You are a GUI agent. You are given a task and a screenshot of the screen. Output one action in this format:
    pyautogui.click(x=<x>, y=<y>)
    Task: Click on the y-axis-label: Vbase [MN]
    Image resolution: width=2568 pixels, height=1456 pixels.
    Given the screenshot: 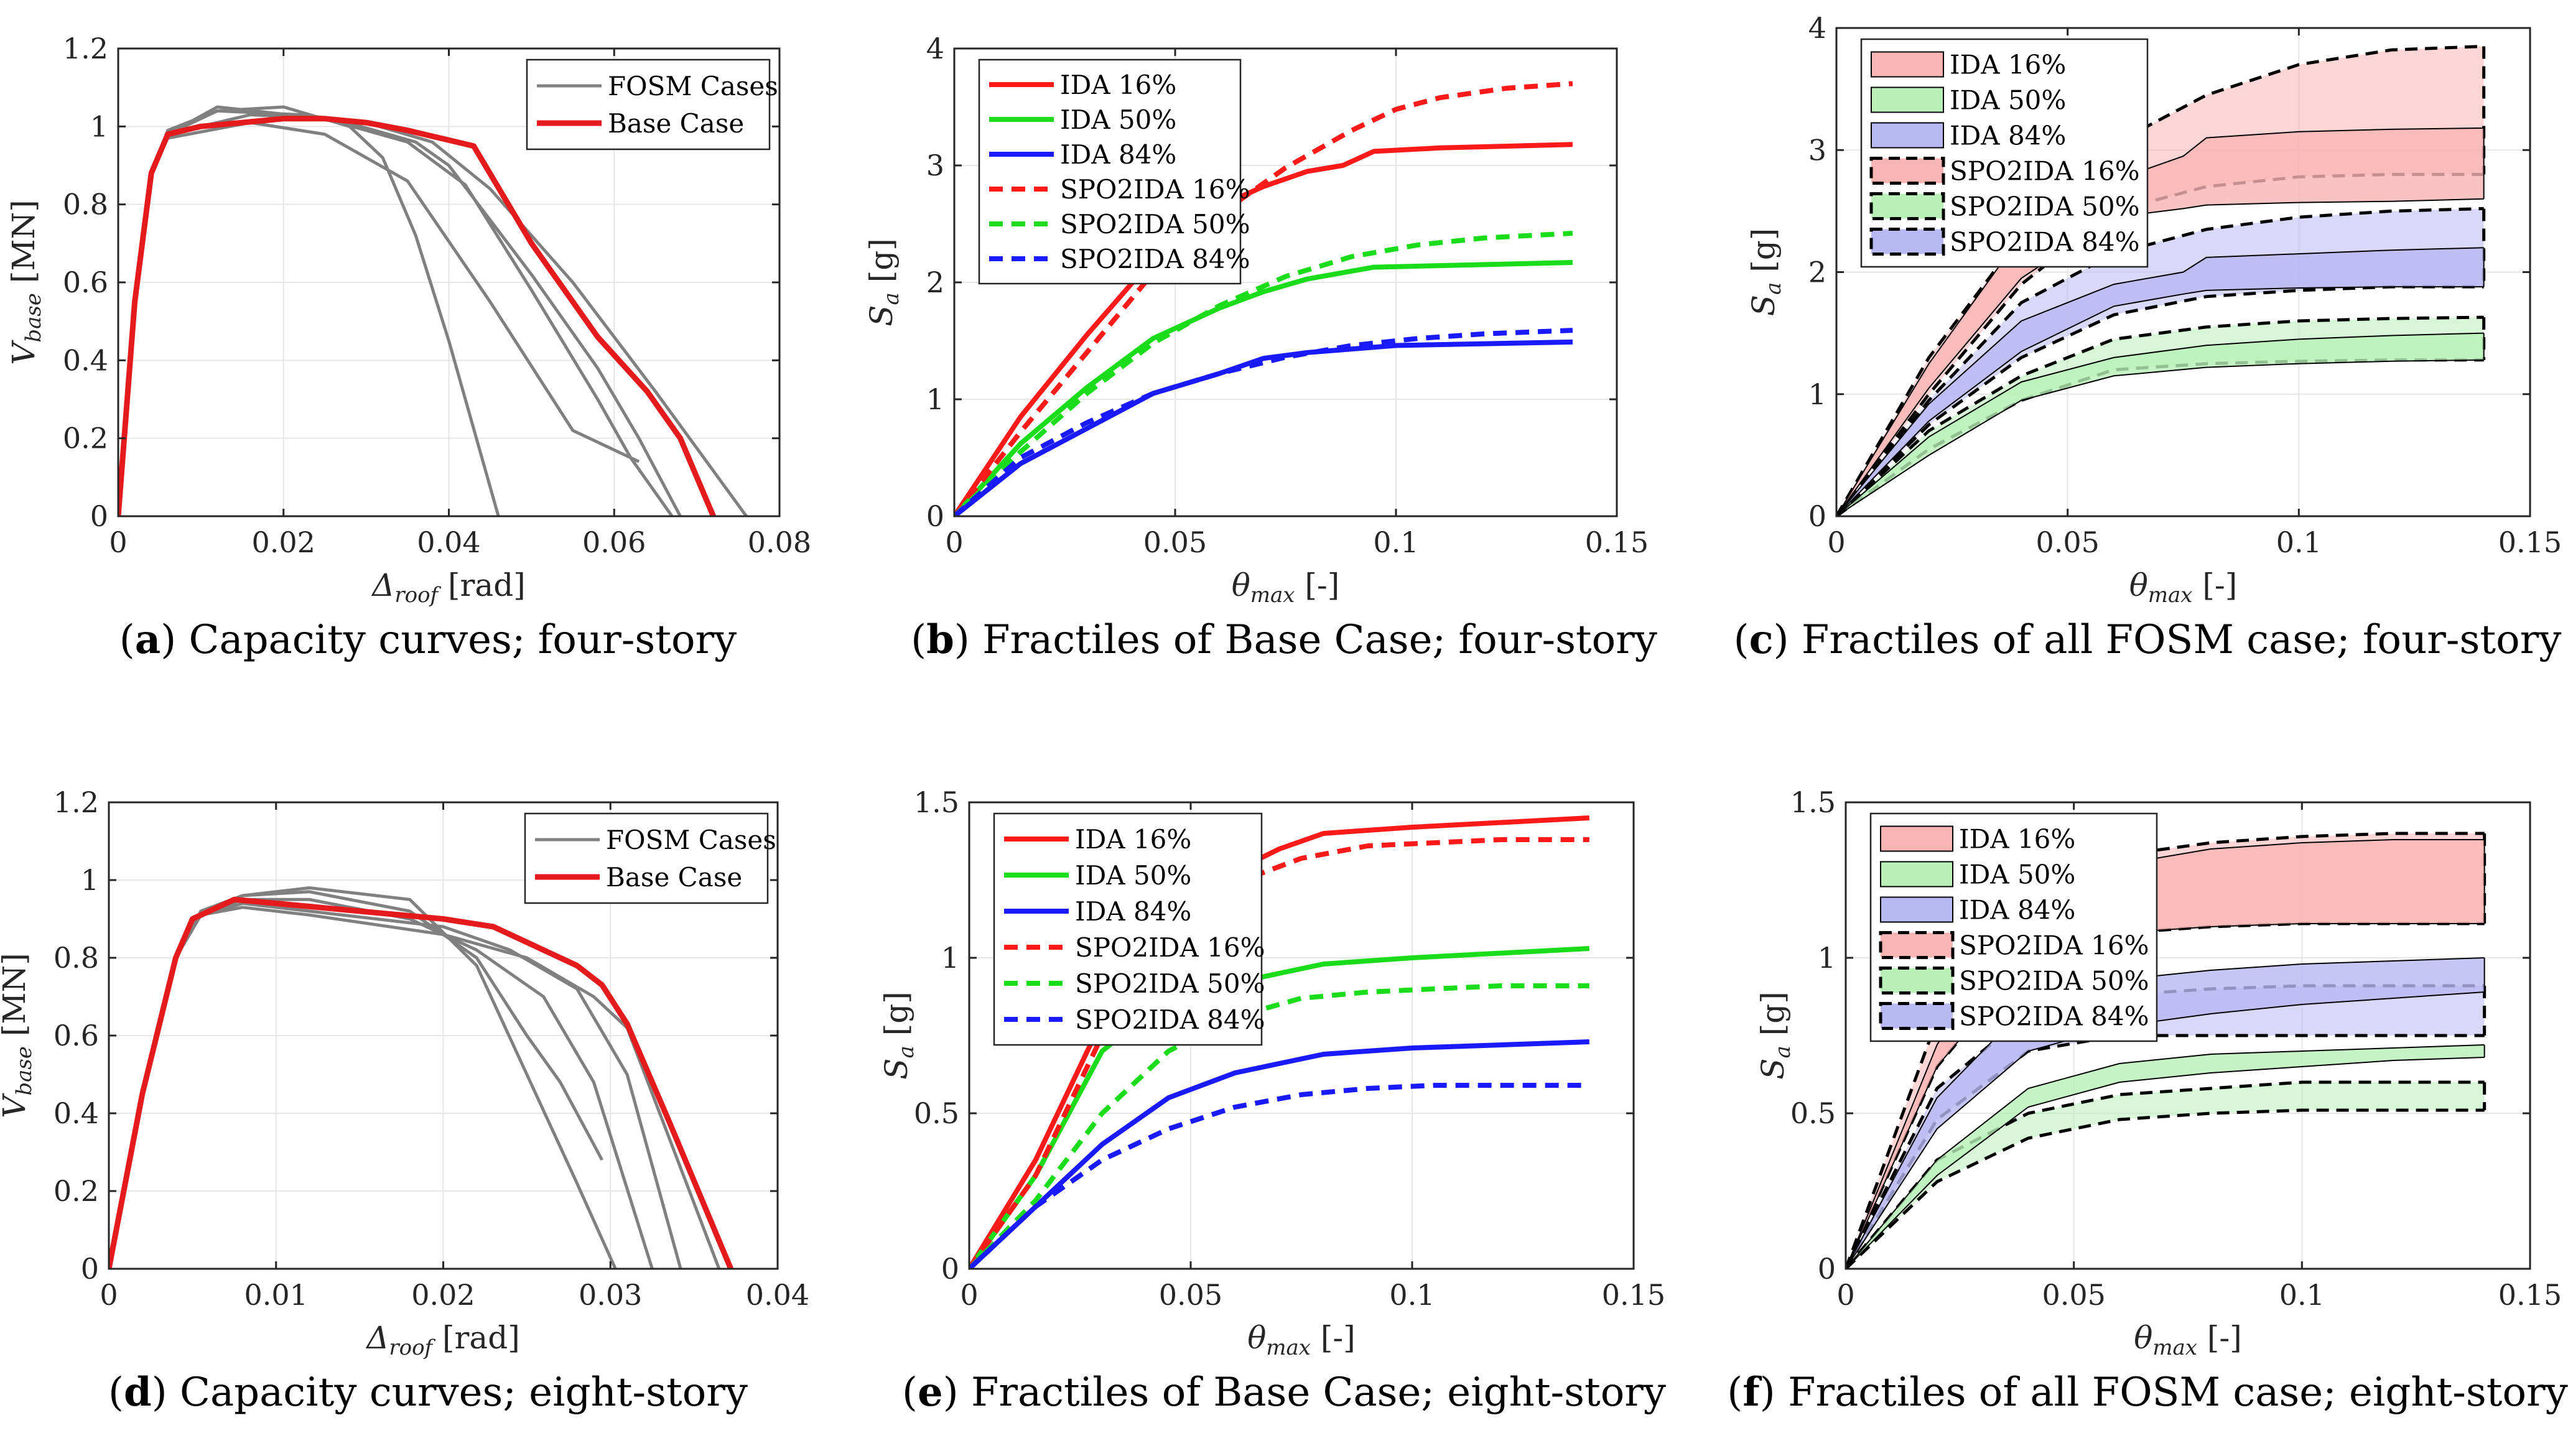 What is the action you would take?
    pyautogui.click(x=26, y=282)
    